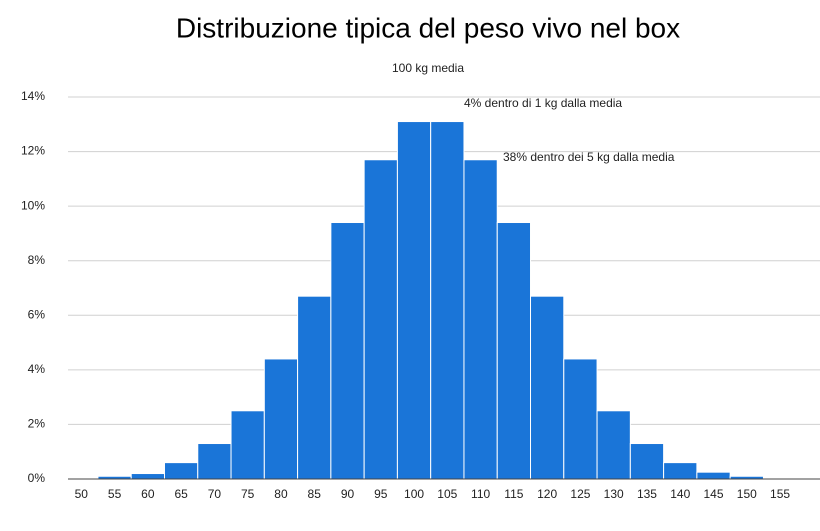  What do you see at coordinates (747, 494) in the screenshot?
I see `x-tick-label: 150` at bounding box center [747, 494].